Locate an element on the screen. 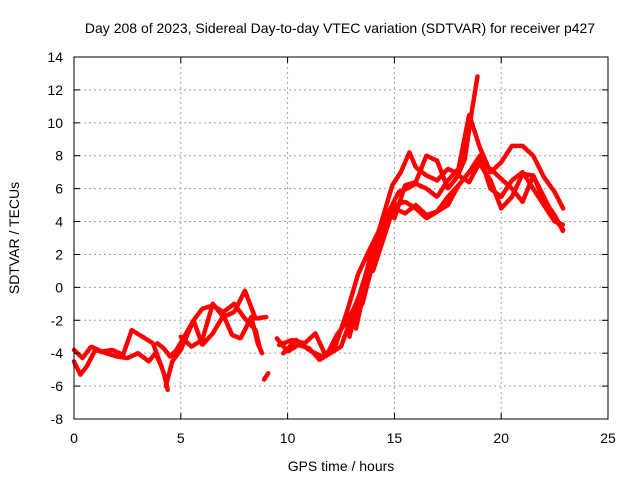 Image resolution: width=640 pixels, height=480 pixels. x-tick-label: 25 is located at coordinates (608, 438).